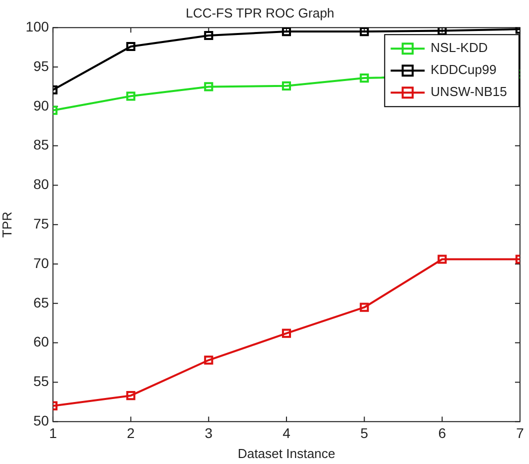 This screenshot has height=464, width=529. What do you see at coordinates (459, 48) in the screenshot?
I see `legend-label: NSL-KDD` at bounding box center [459, 48].